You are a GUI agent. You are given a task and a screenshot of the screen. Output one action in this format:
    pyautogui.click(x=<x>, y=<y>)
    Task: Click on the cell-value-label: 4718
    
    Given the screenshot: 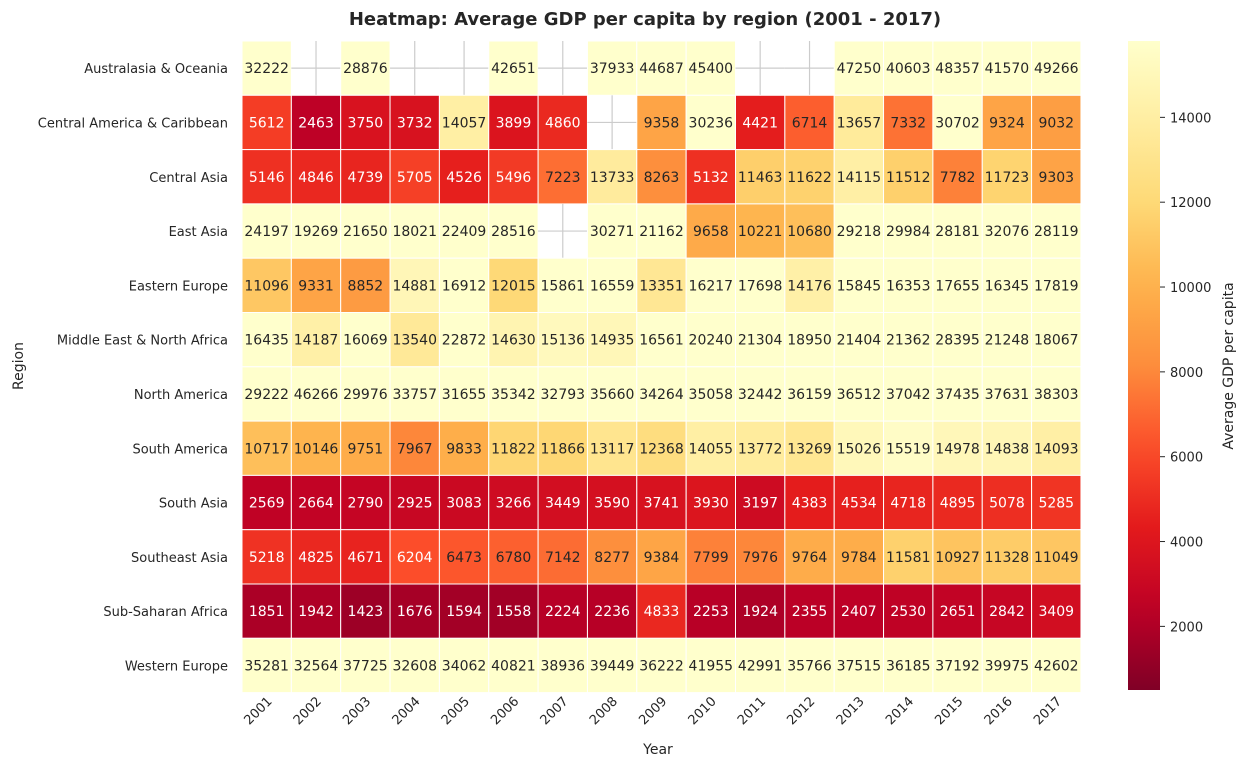 What is the action you would take?
    pyautogui.click(x=908, y=504)
    